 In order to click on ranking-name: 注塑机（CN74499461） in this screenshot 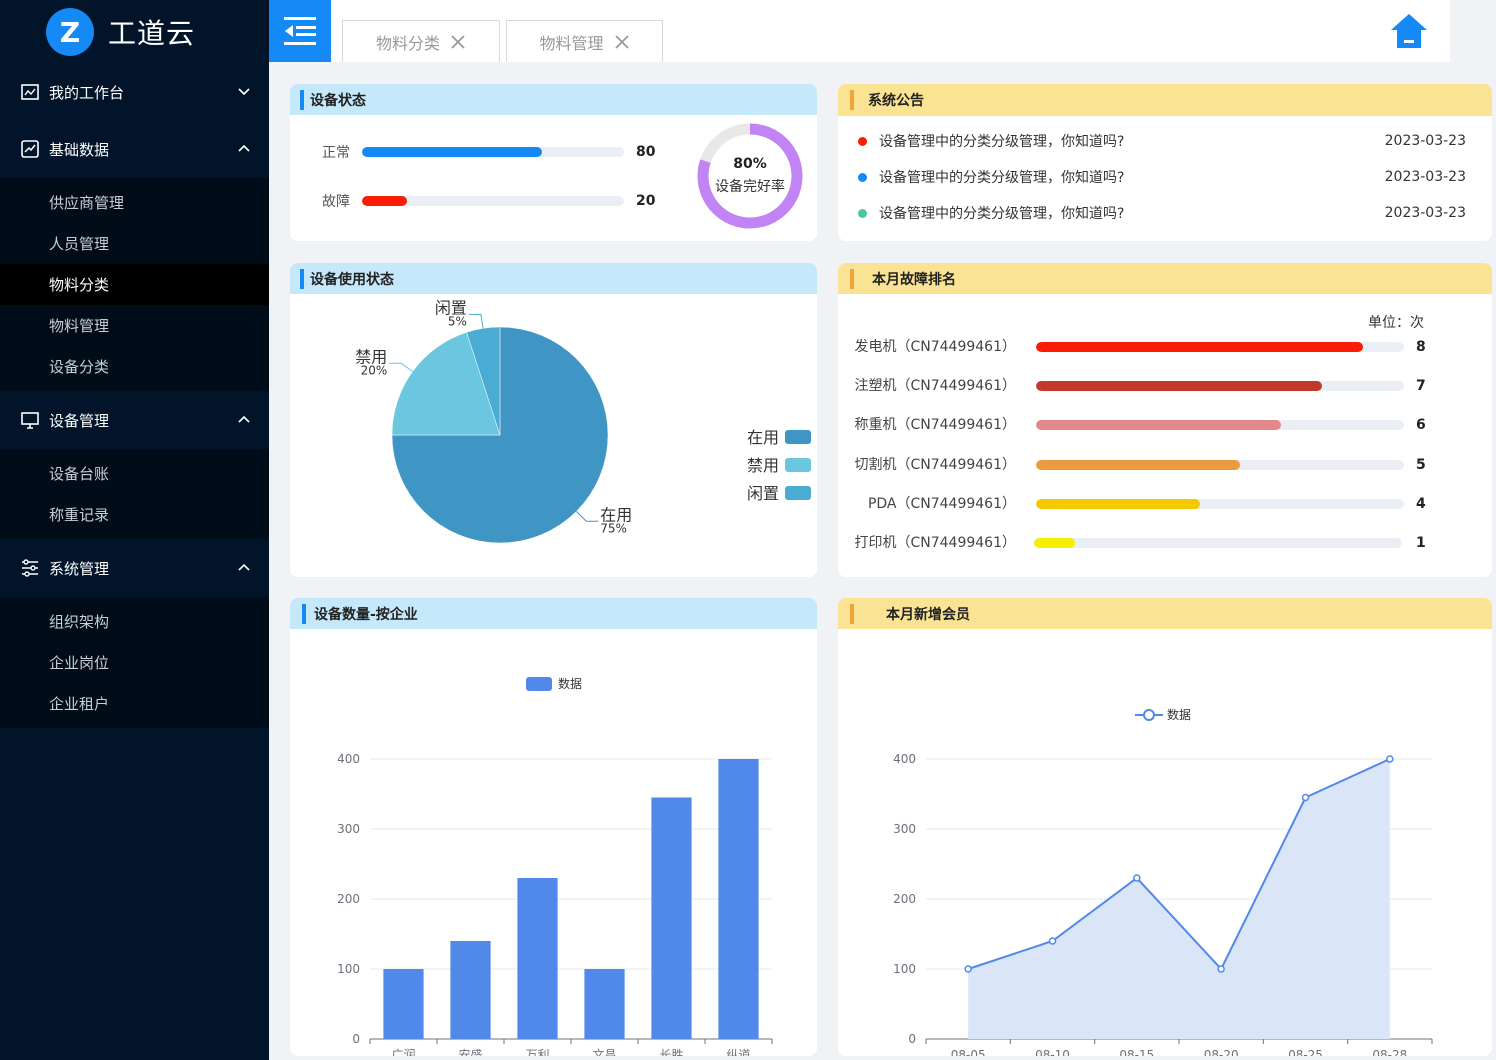, I will do `click(935, 386)`.